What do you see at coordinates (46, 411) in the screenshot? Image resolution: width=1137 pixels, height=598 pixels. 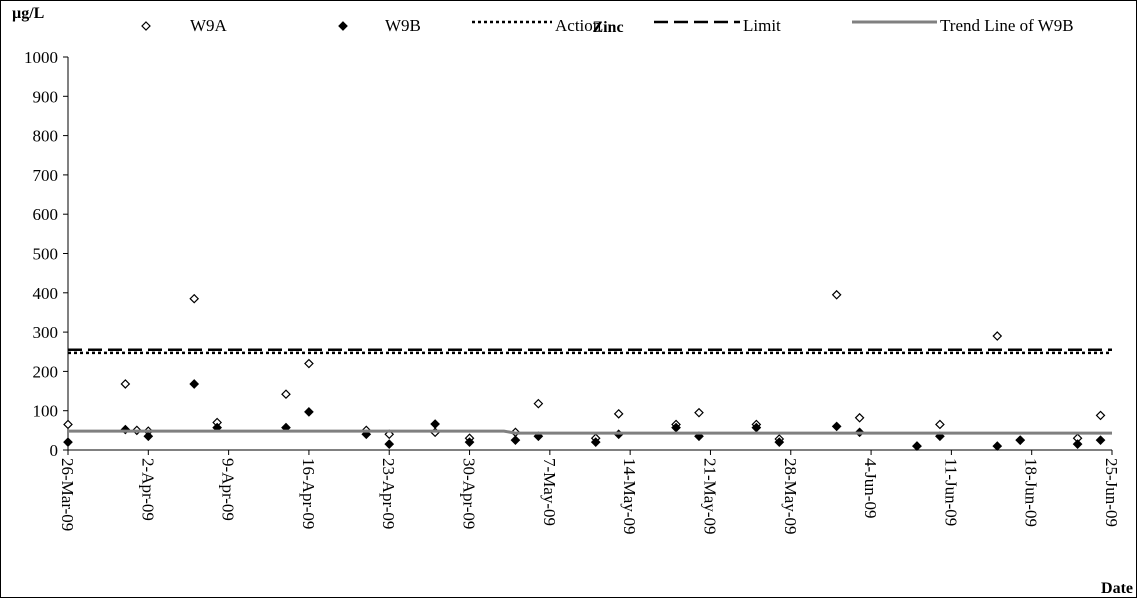 I see `y-tick-label: 100` at bounding box center [46, 411].